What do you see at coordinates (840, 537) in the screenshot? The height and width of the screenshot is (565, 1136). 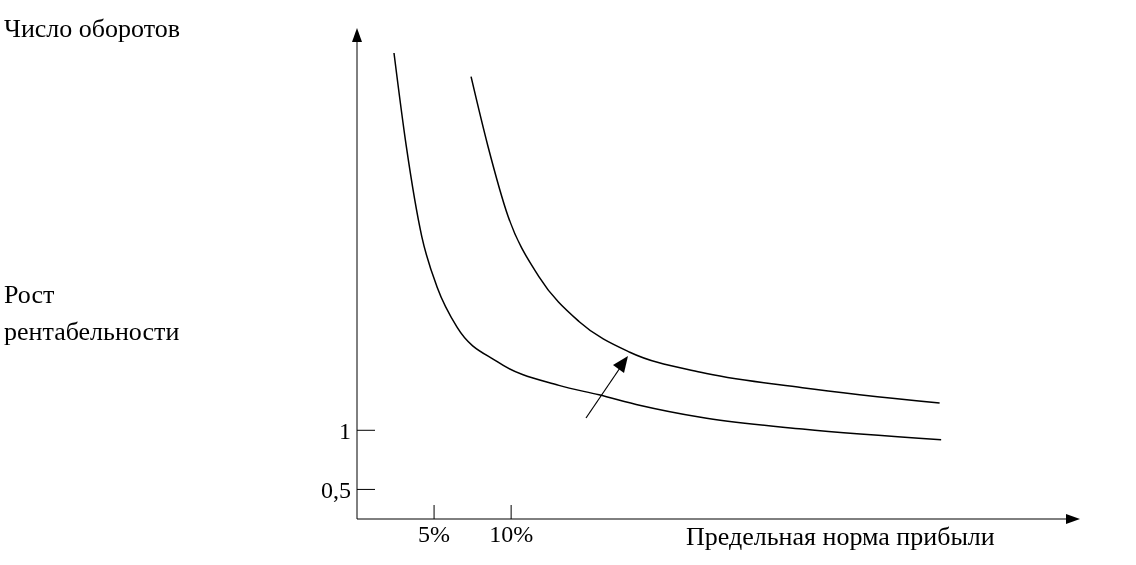 I see `x-axis-title: Предельная норма прибыли` at bounding box center [840, 537].